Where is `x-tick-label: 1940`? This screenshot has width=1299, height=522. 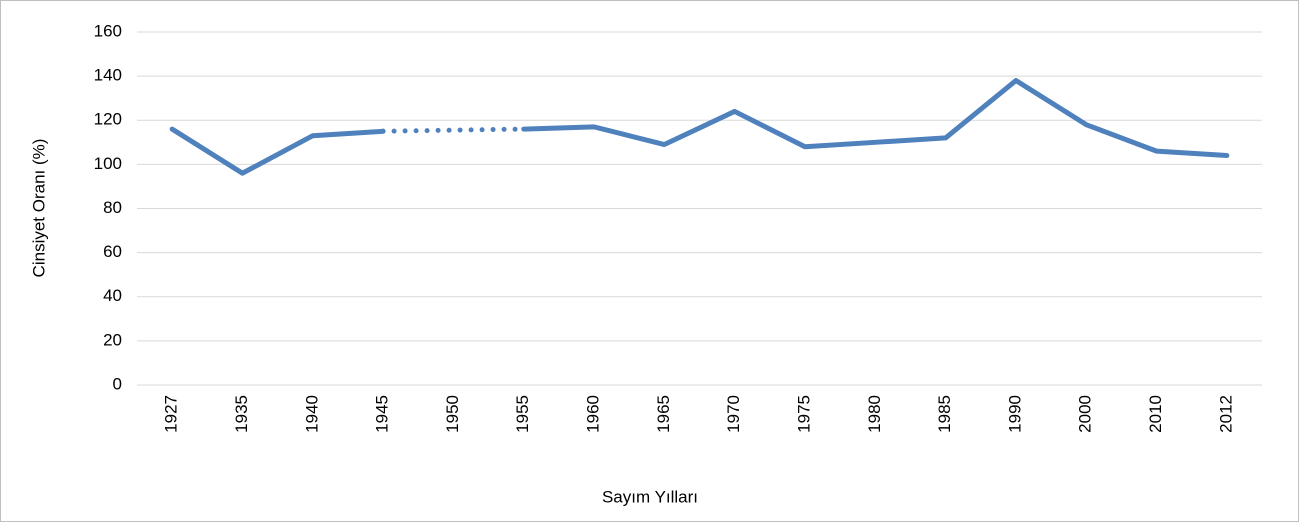 x-tick-label: 1940 is located at coordinates (311, 414).